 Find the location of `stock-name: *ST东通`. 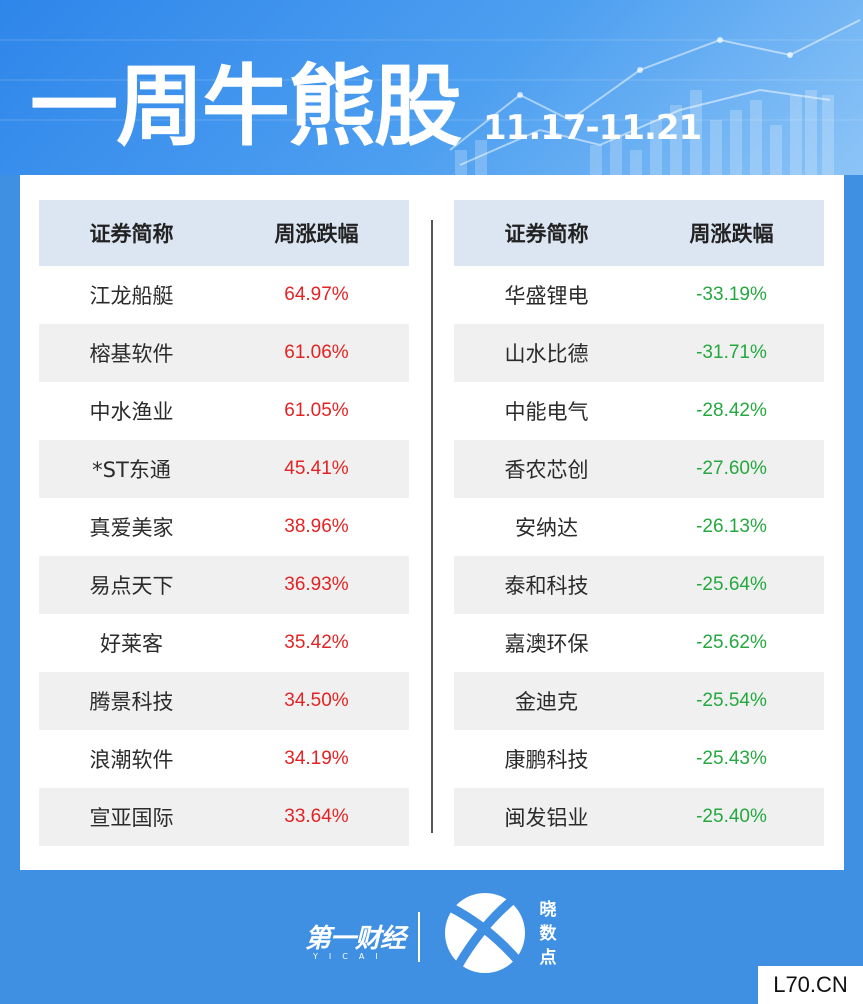

stock-name: *ST东通 is located at coordinates (131, 470).